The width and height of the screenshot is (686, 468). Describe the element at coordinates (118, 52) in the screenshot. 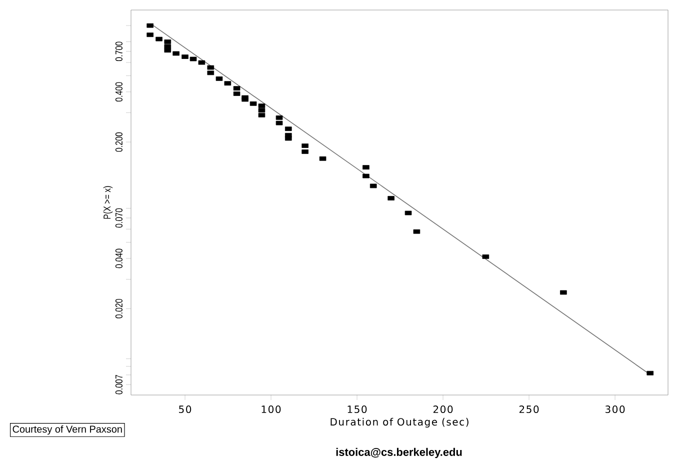

I see `y-tick-label: 0.700` at that location.